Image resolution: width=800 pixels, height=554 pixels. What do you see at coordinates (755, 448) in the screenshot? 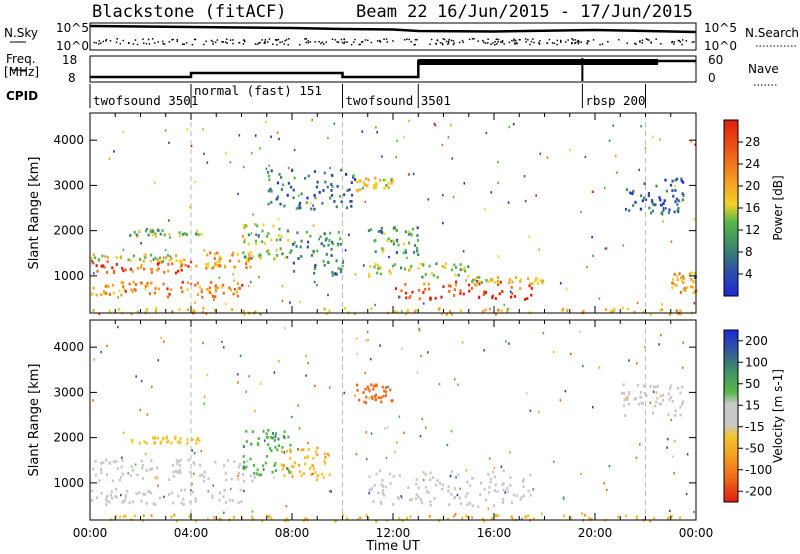
I see `colorbar-tick-label: -50` at bounding box center [755, 448].